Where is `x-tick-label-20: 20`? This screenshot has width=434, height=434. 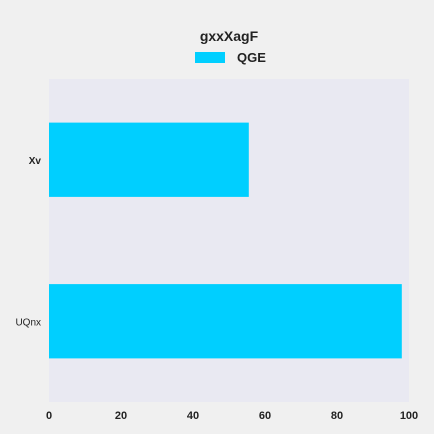 x-tick-label-20: 20 is located at coordinates (121, 416).